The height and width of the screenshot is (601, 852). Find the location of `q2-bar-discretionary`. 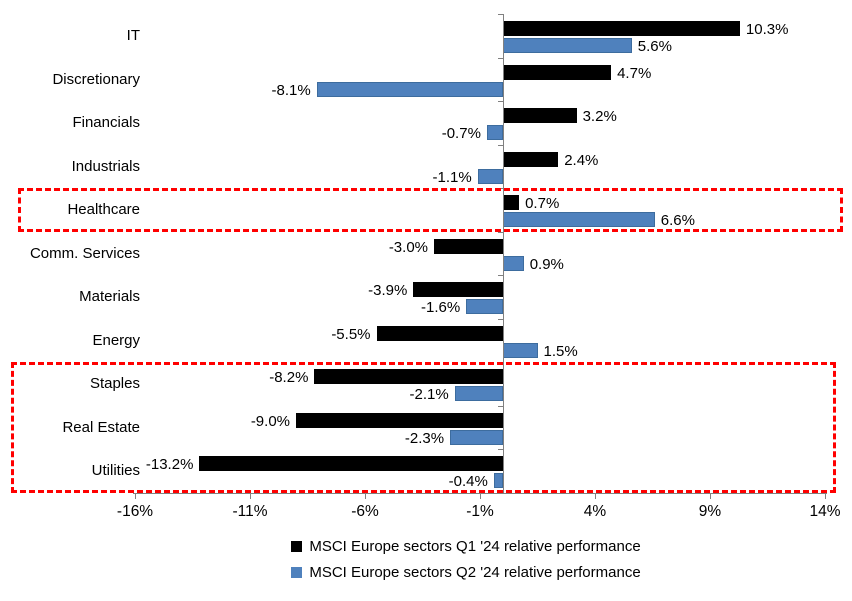

q2-bar-discretionary is located at coordinates (409, 89).